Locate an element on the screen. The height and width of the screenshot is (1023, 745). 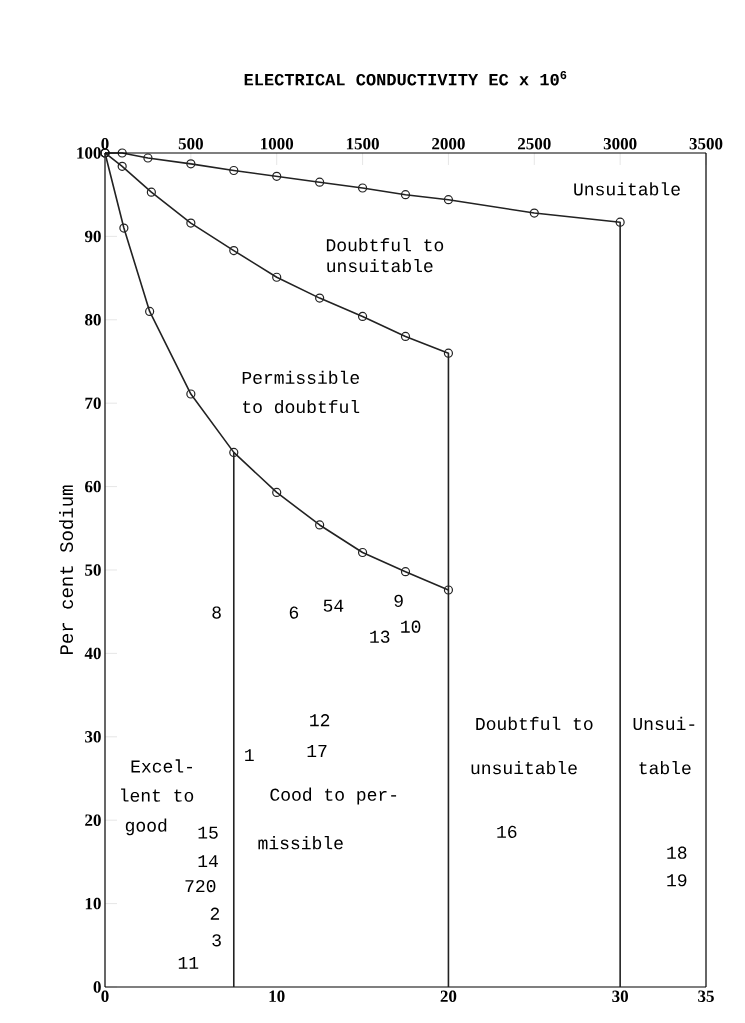
x-tick-label: 10 is located at coordinates (277, 996).